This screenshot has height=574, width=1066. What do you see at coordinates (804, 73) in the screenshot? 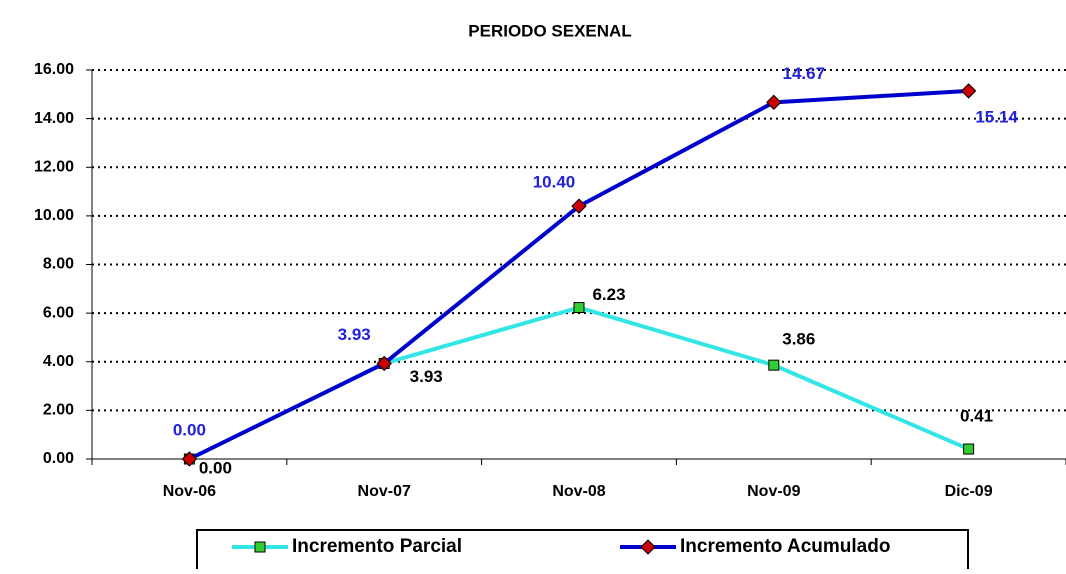
I see `data-label: 14.67` at bounding box center [804, 73].